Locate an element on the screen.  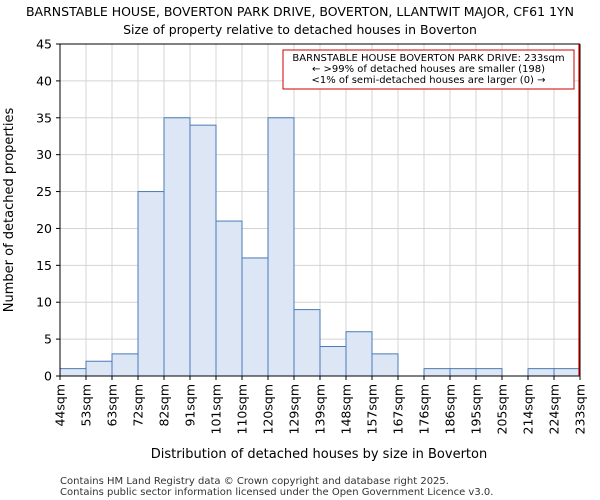
x-tick-label: 224sqm is located at coordinates (554, 409).